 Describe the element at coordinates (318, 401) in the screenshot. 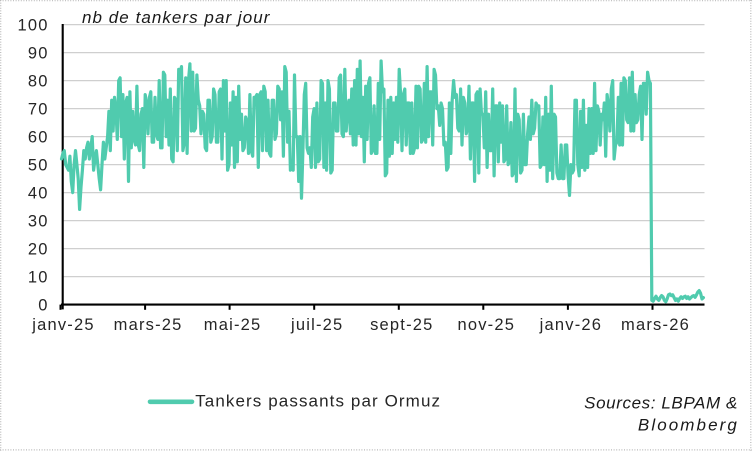

I see `svg-text: Tankers passants par Ormuz` at that location.